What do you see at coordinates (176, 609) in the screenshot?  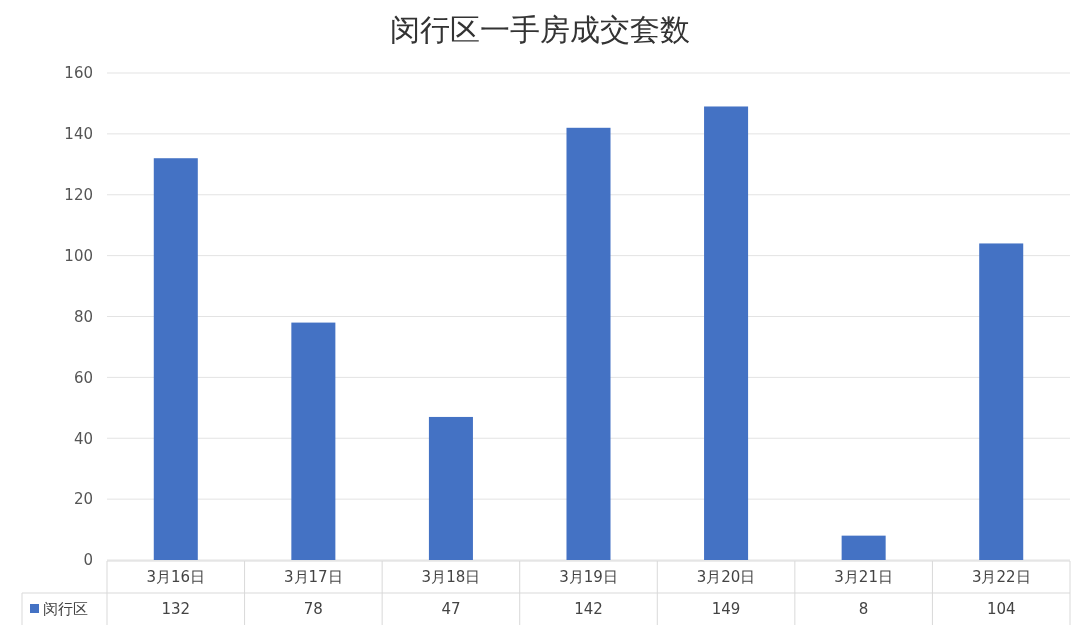 I see `data-label: 132` at bounding box center [176, 609].